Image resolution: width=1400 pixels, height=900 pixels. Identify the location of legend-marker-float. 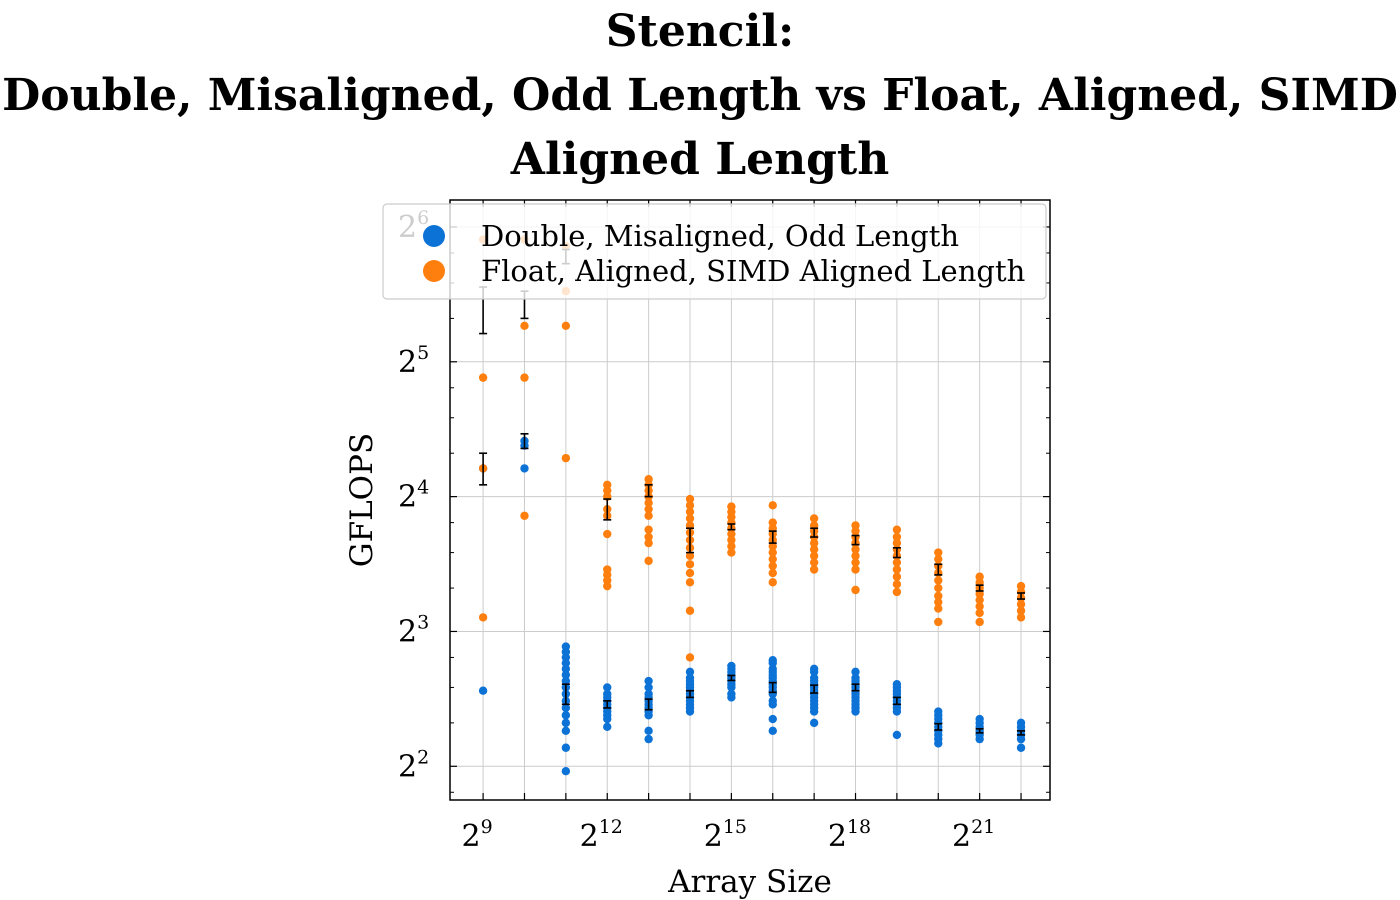
(434, 271).